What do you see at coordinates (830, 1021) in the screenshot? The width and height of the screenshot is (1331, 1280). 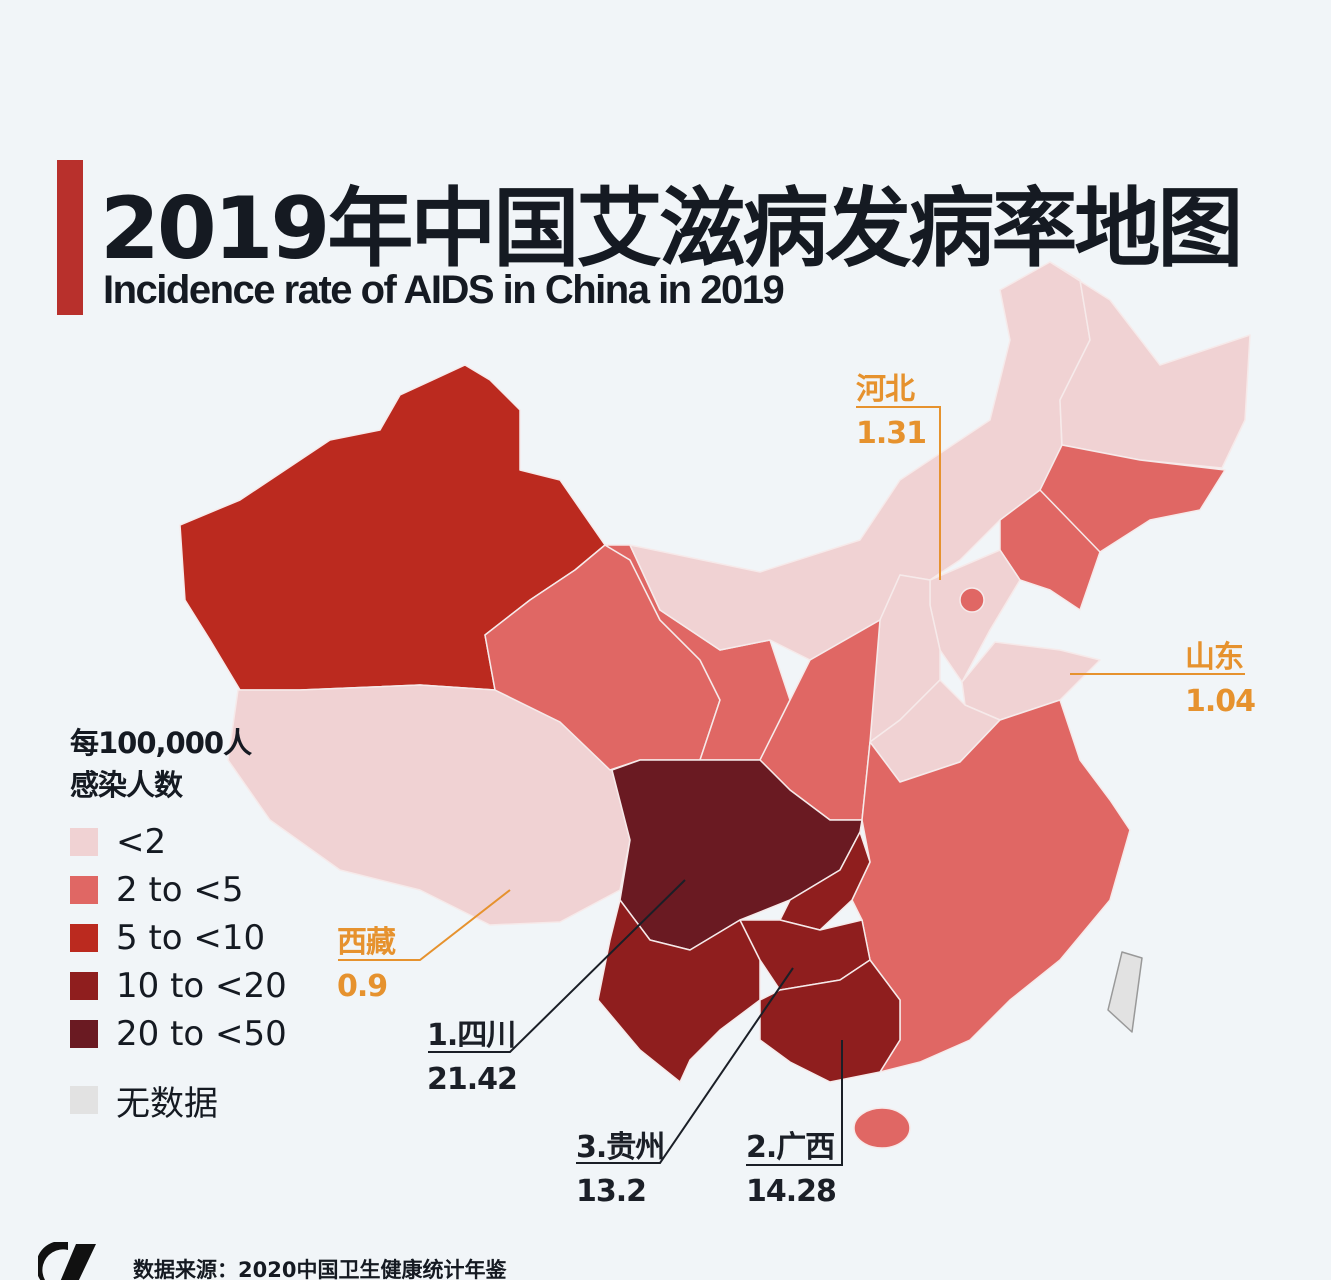 I see `province-guangxi` at bounding box center [830, 1021].